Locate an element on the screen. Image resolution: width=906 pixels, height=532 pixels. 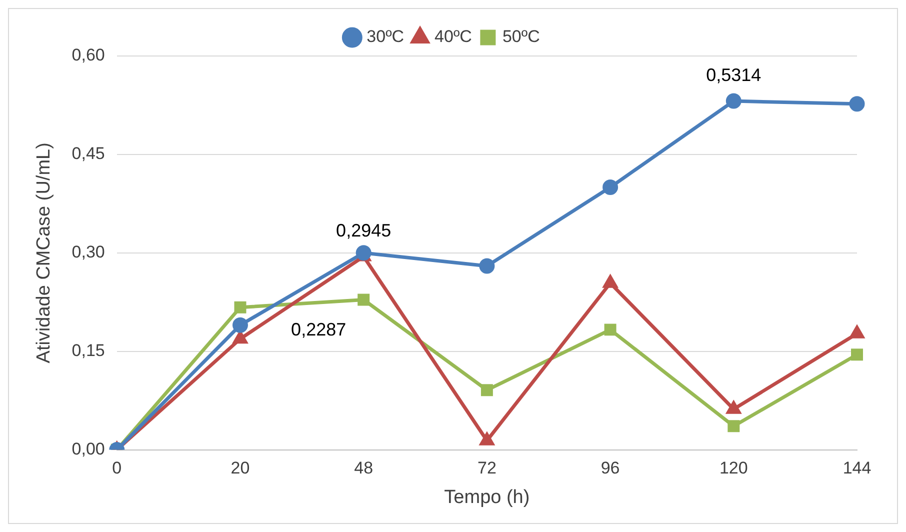
data-label: 0,2945 is located at coordinates (364, 230).